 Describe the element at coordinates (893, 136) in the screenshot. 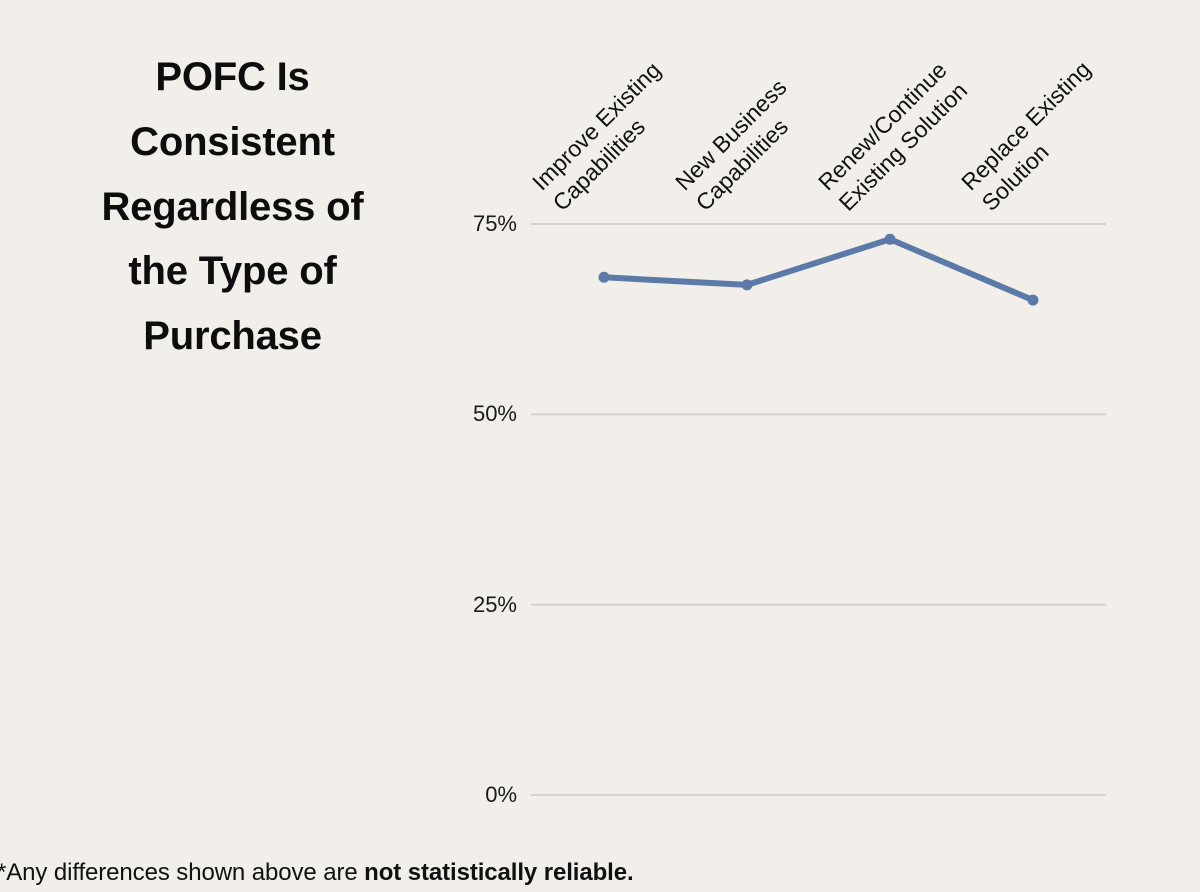

I see `x-axis-tick-label: Renew/Continue Existing Solution` at that location.